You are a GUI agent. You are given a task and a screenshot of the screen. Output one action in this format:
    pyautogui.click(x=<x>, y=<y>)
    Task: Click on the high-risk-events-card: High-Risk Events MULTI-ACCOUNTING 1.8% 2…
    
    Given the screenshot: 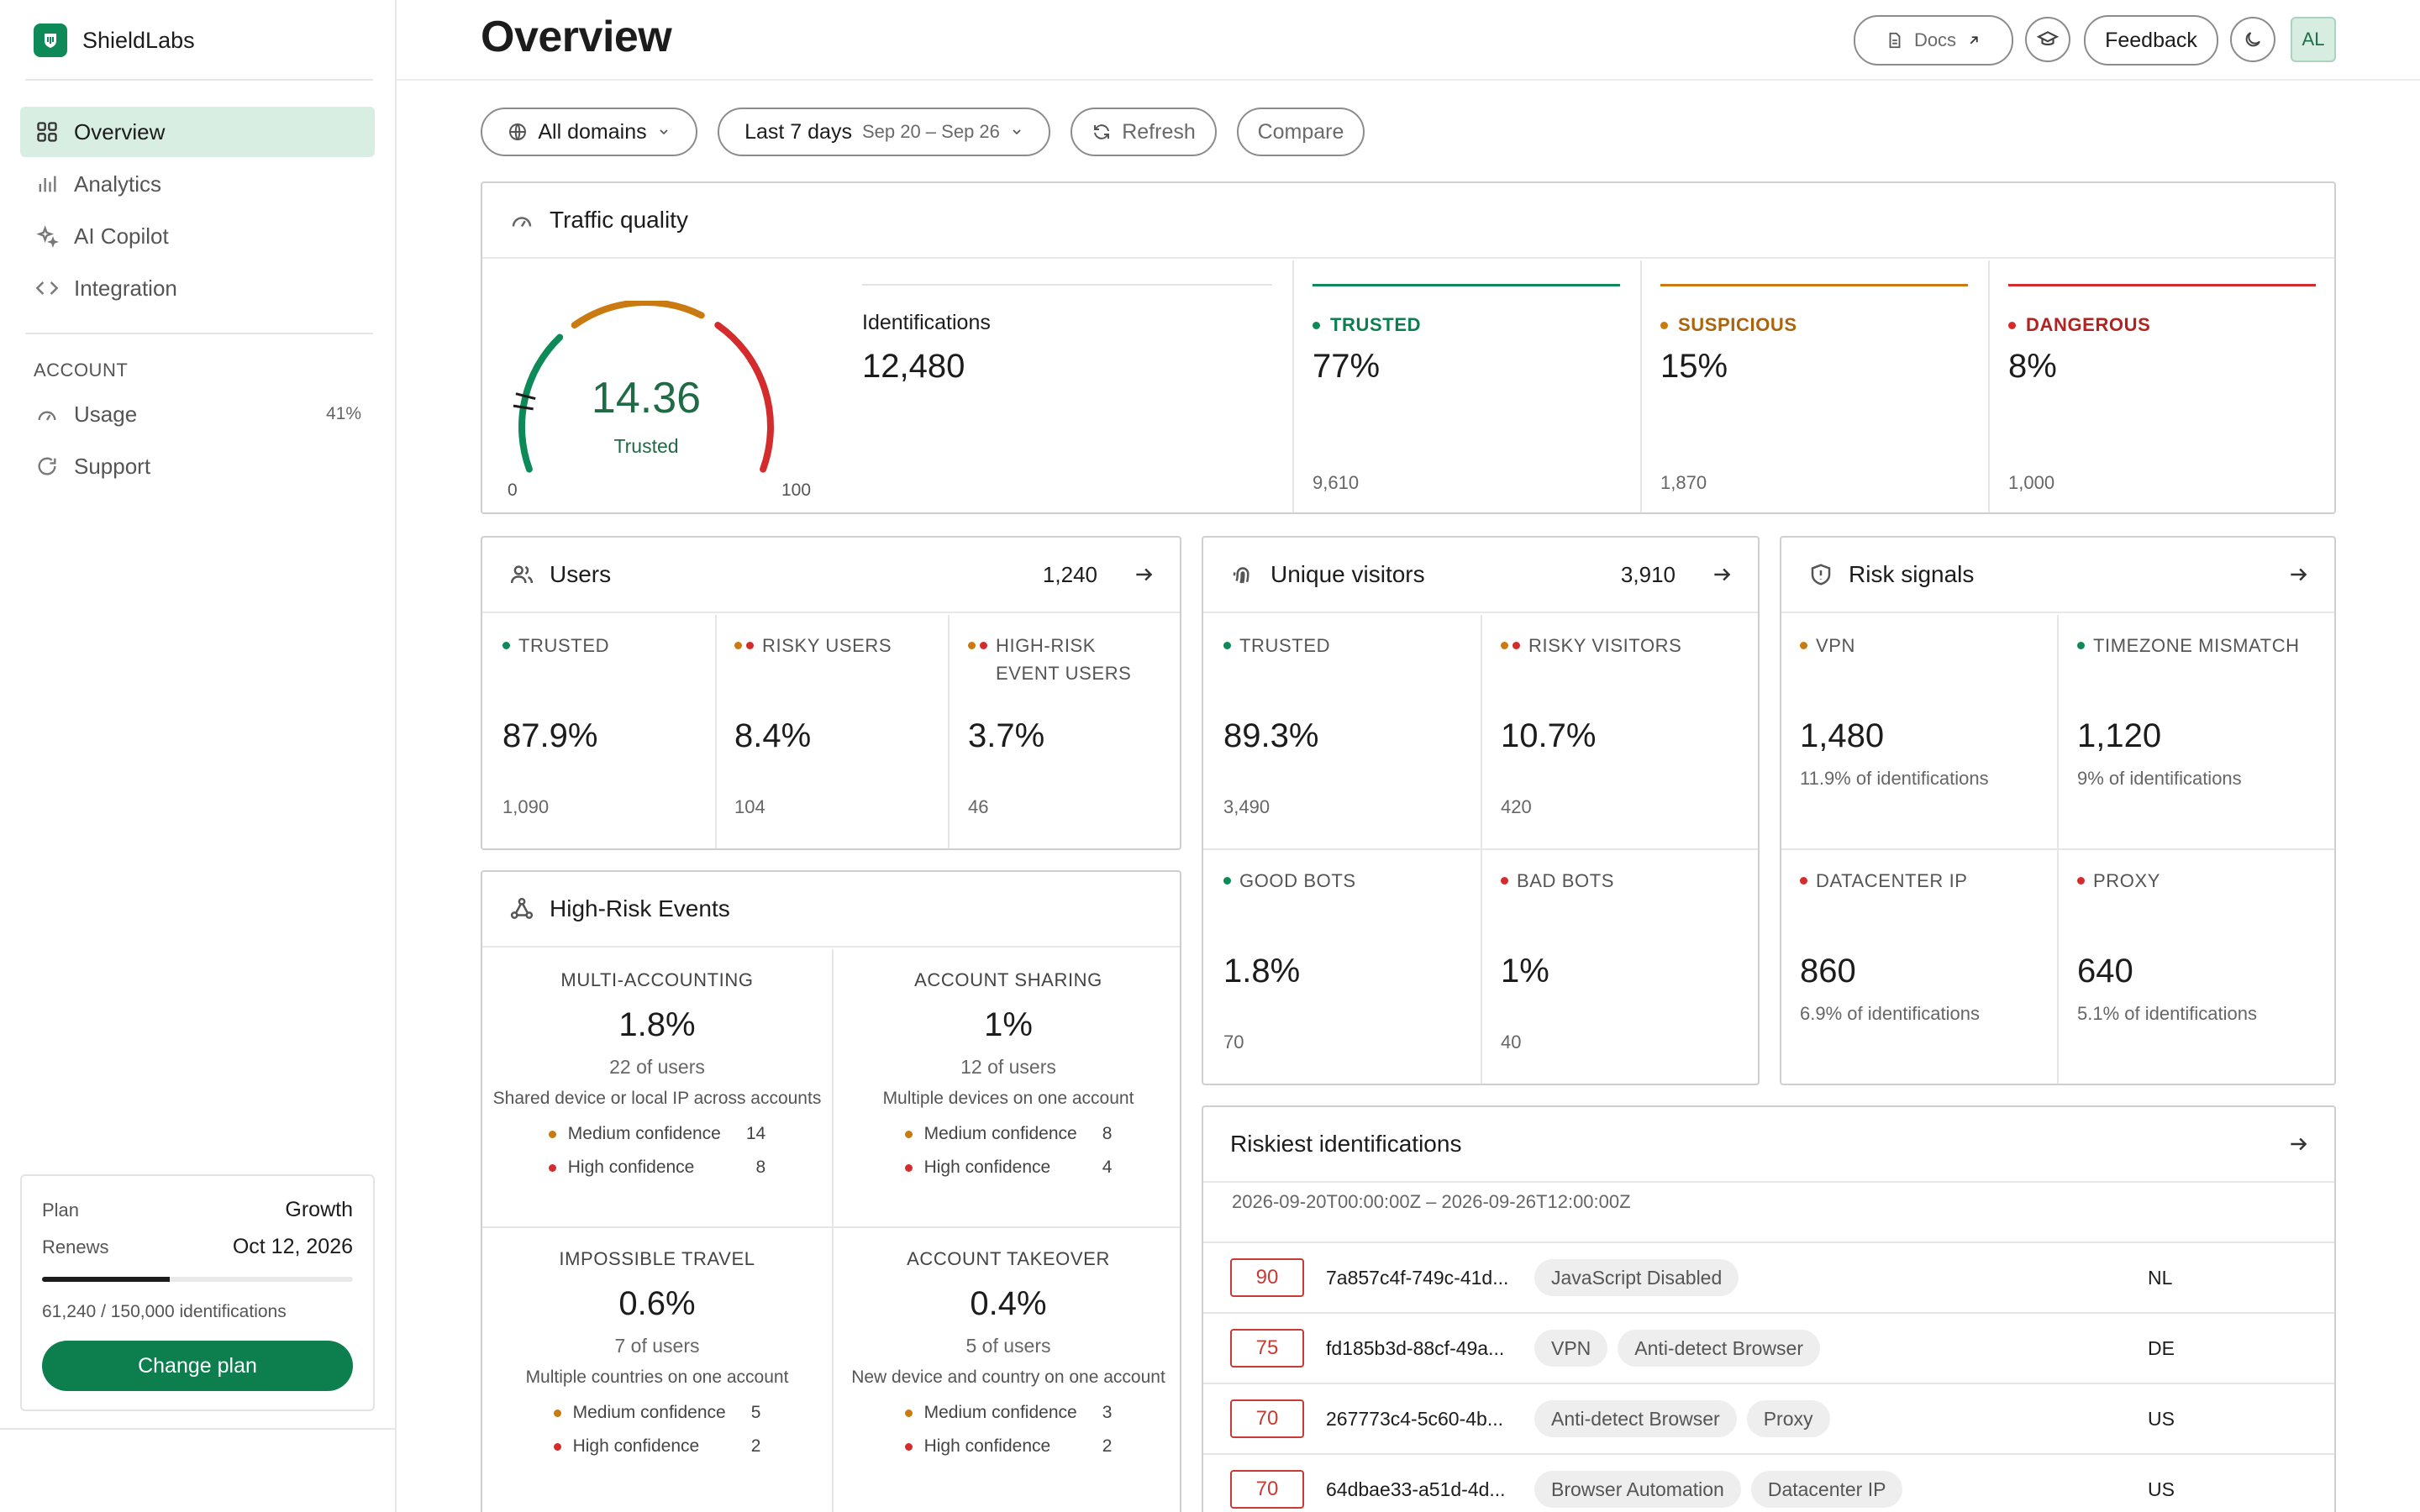 What is the action you would take?
    pyautogui.click(x=831, y=1191)
    